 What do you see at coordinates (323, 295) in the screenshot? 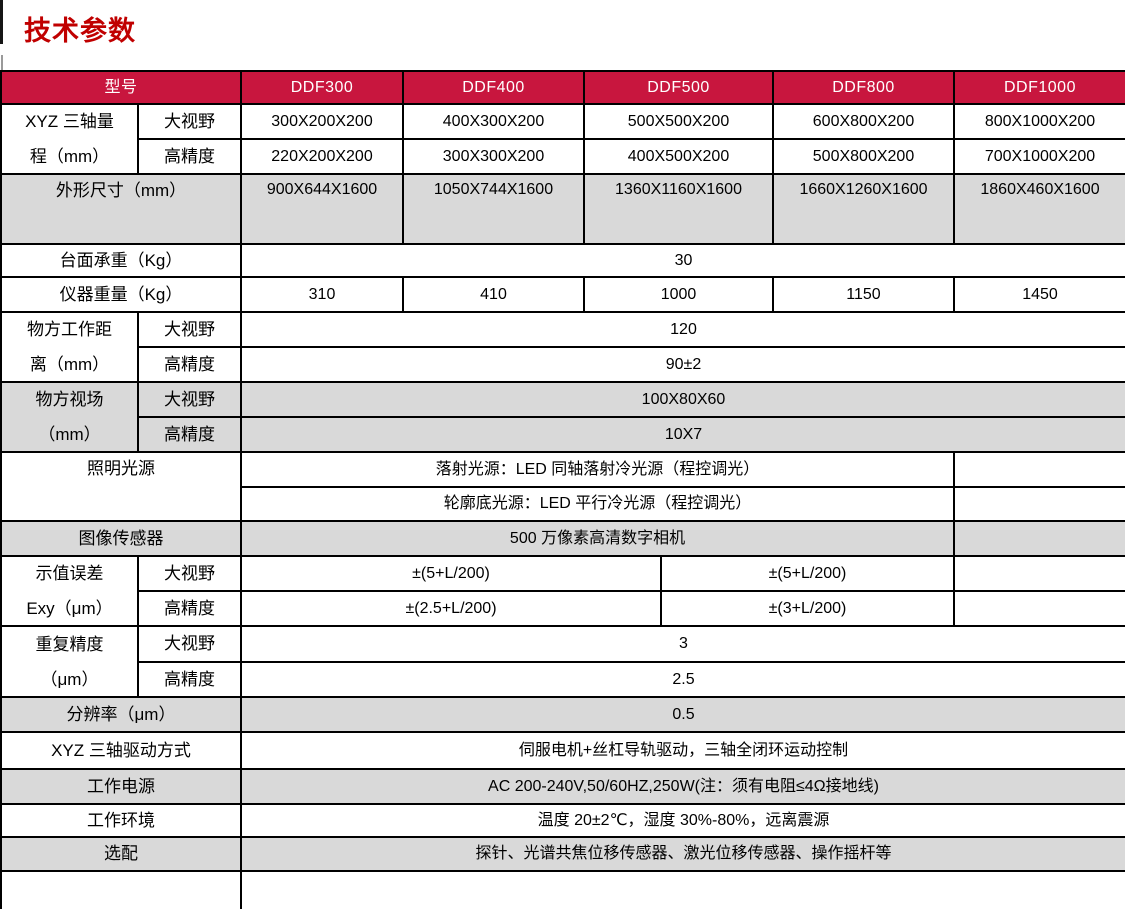
I see `weight-ddf300: 310` at bounding box center [323, 295].